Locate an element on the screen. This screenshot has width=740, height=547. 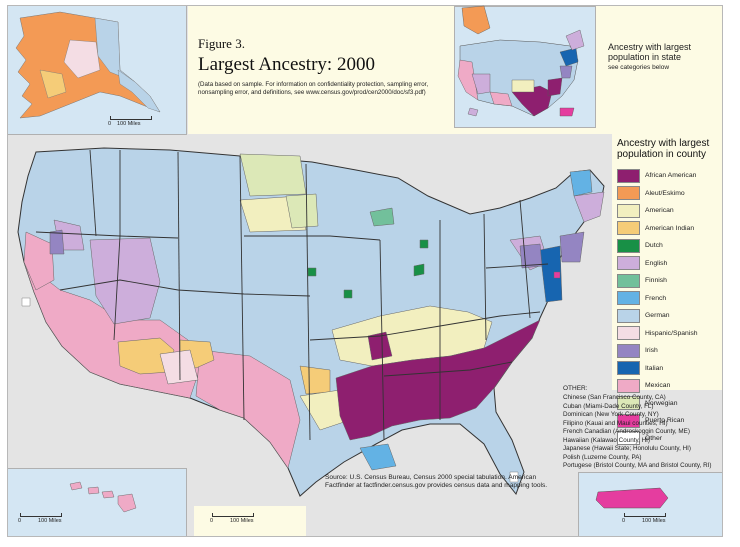
other-item: Hawaiian (Kalawao County, HI) is located at coordinates (607, 440).